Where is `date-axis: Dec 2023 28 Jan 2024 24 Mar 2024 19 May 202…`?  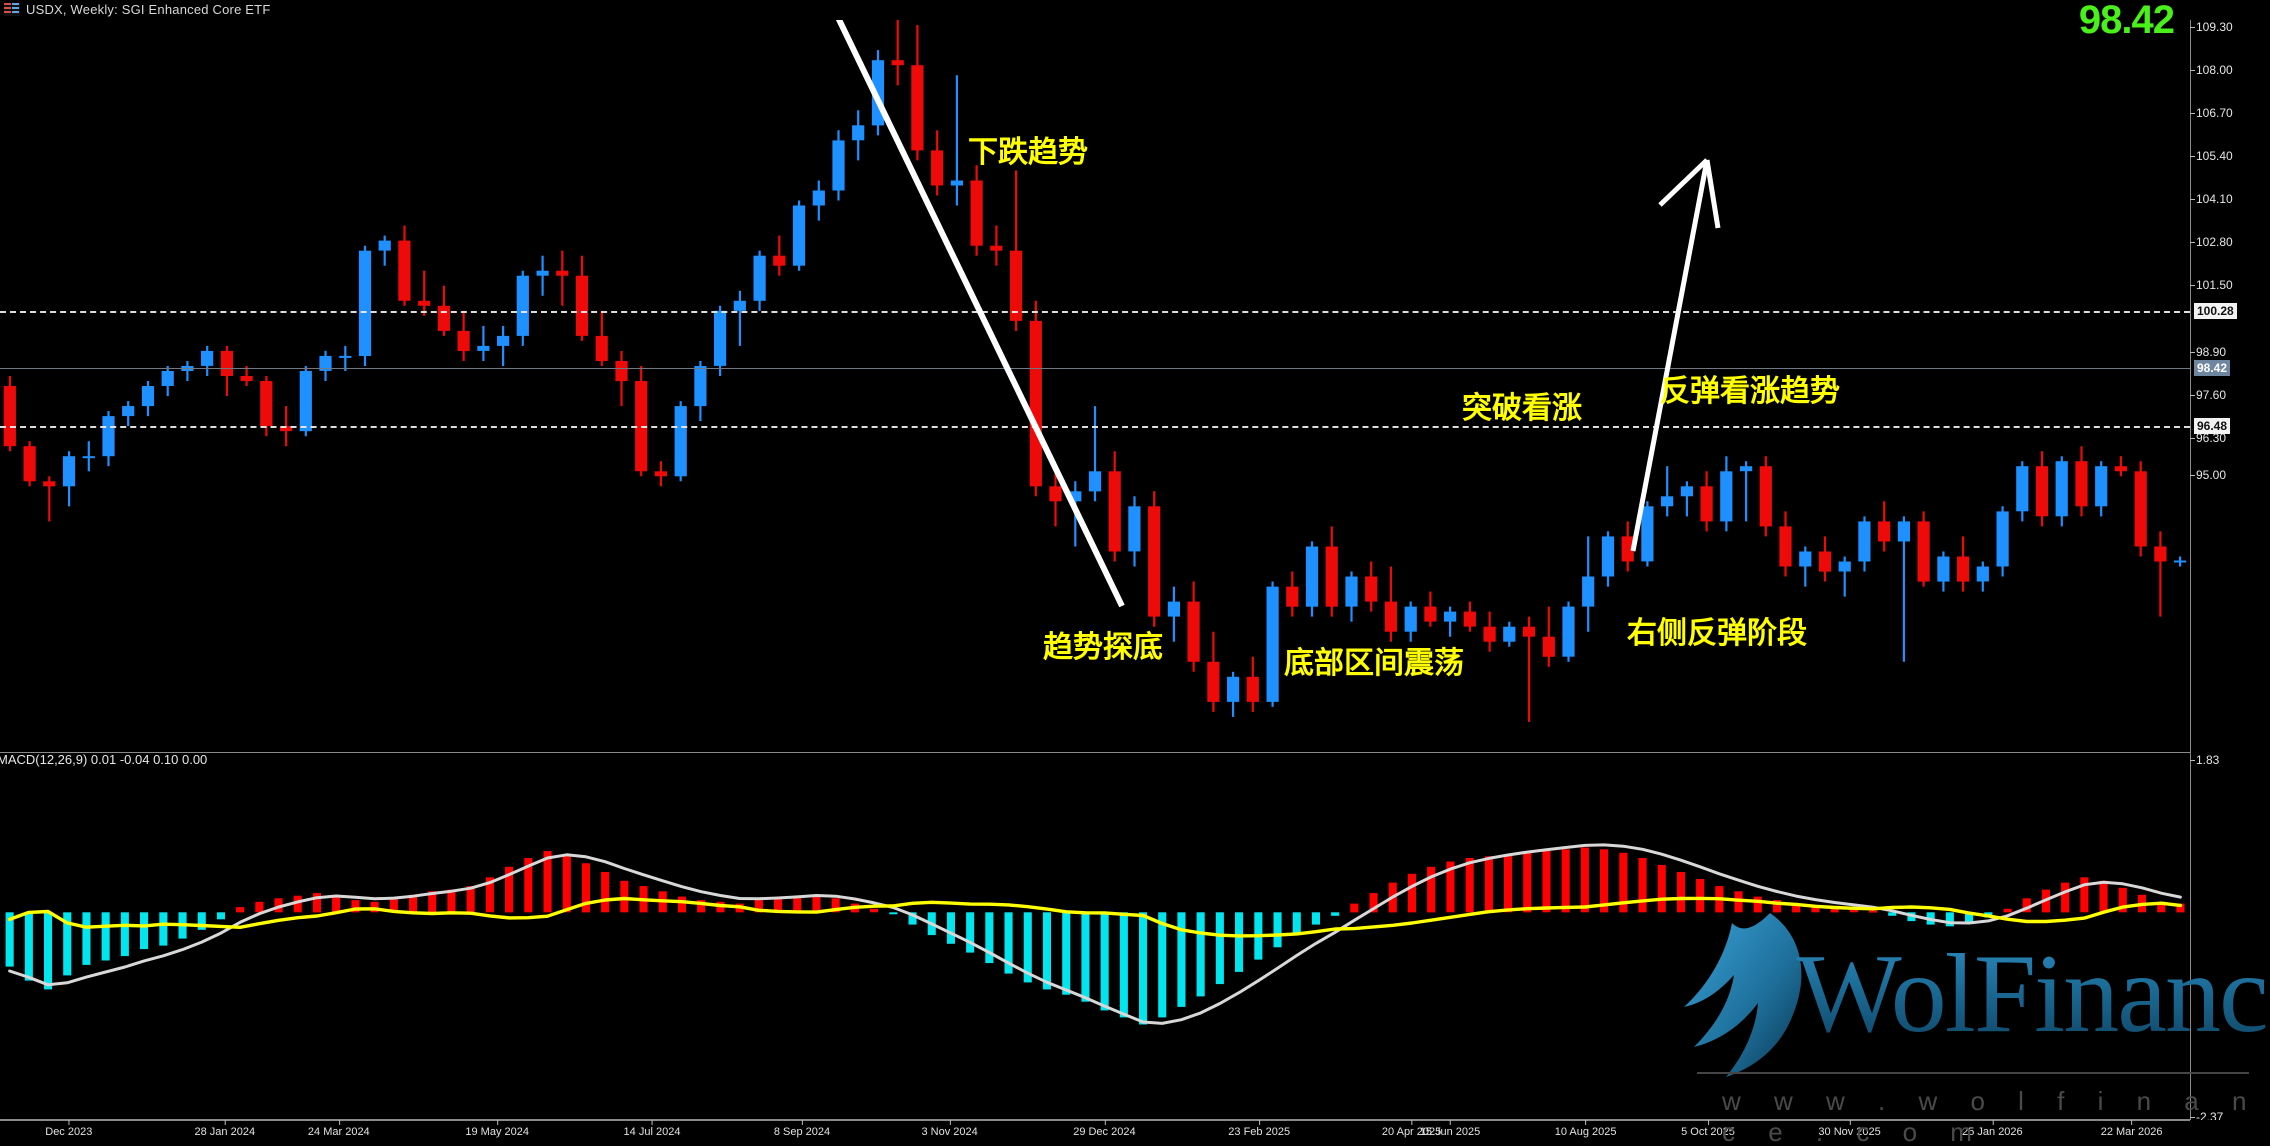
date-axis: Dec 2023 28 Jan 2024 24 Mar 2024 19 May 202… is located at coordinates (1135, 1133).